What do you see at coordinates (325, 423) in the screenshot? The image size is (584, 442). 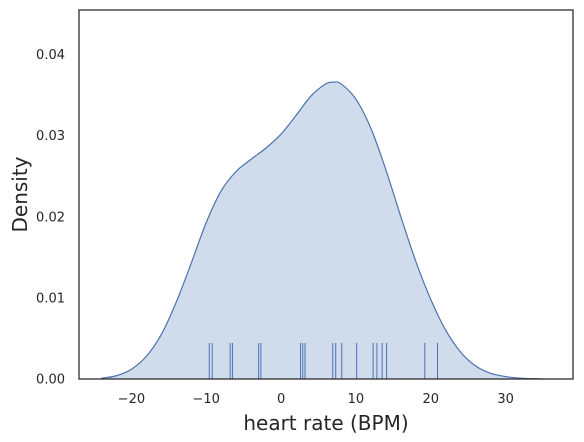 I see `x-axis-label: heart rate (BPM)` at bounding box center [325, 423].